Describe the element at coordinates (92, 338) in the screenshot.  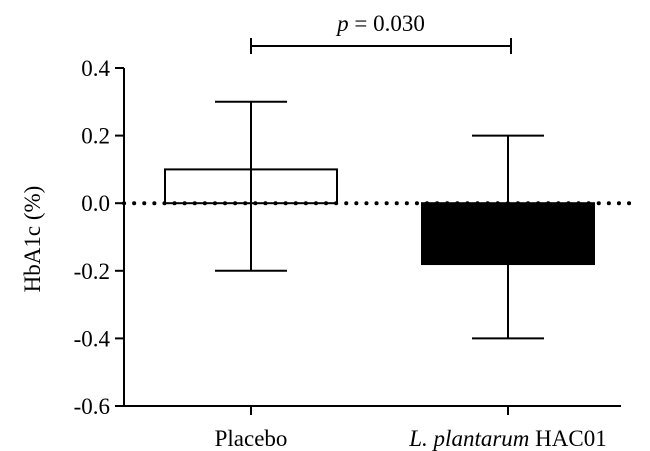
I see `y-tick-label: -0.4` at that location.